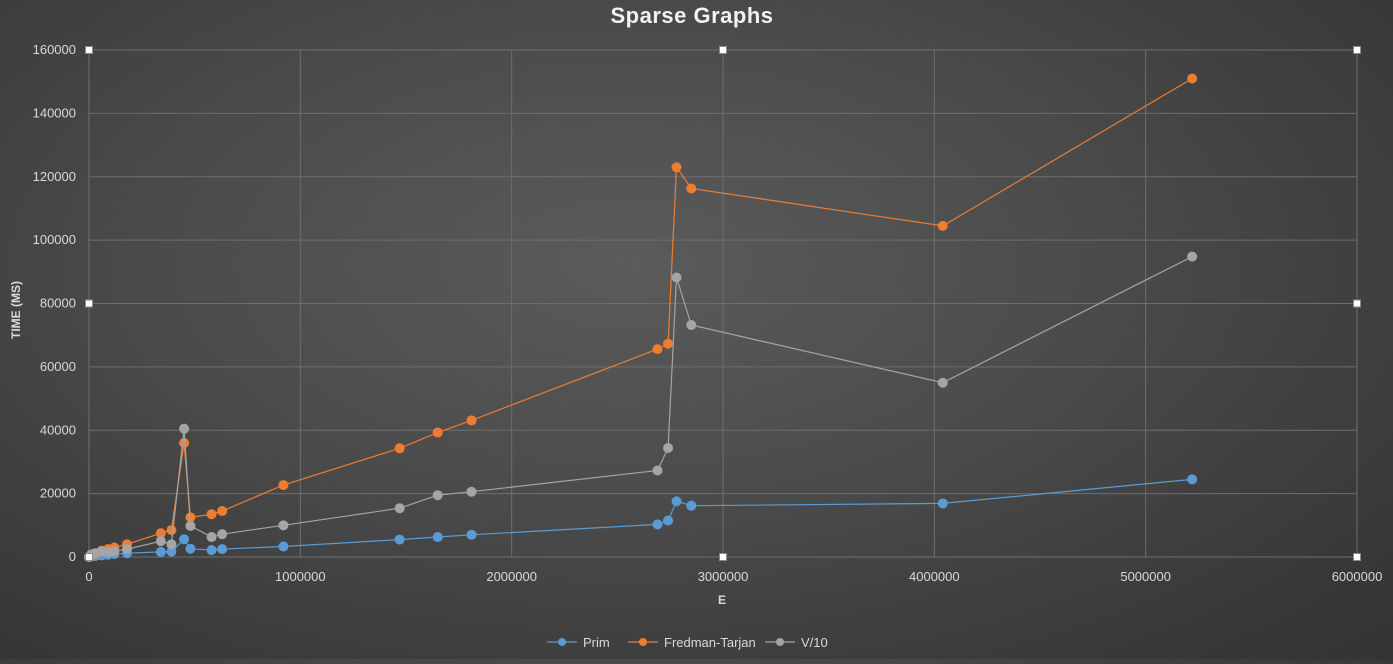  I want to click on series-line-prim, so click(640, 518).